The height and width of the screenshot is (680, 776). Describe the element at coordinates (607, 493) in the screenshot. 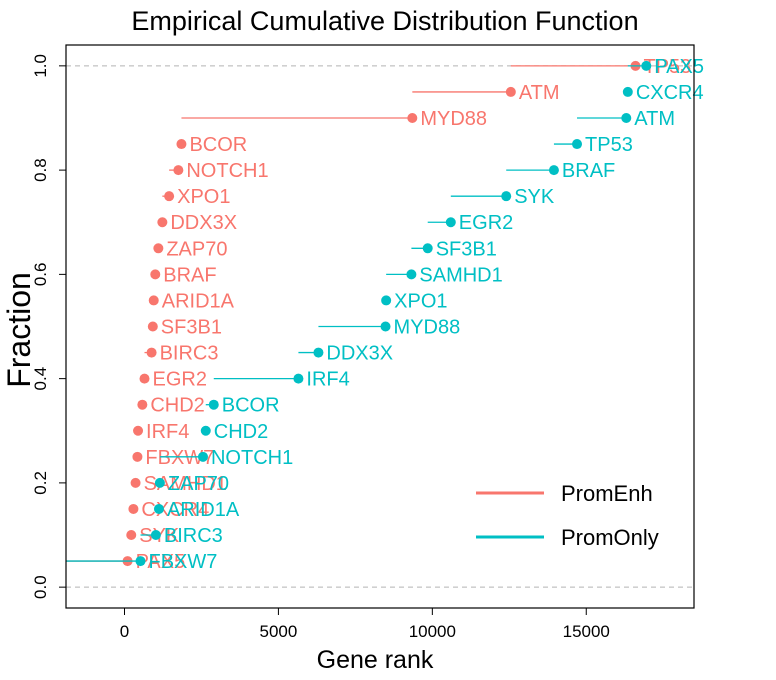

I see `legend-label-promenh: PromEnh` at that location.